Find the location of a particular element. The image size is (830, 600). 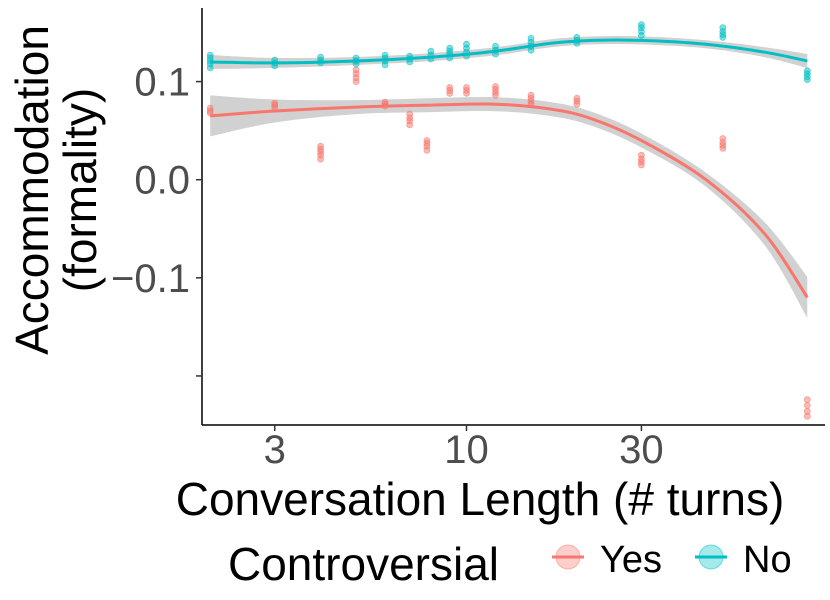

legend-label-no: No is located at coordinates (767, 560).